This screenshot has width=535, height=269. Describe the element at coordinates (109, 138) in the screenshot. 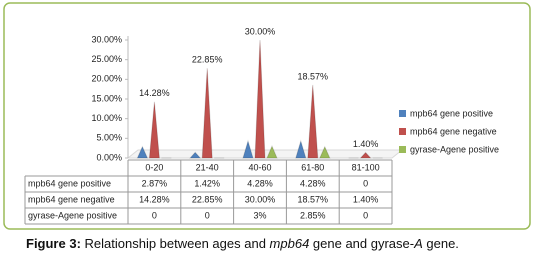

I see `y-tick-label: 5.00%` at that location.